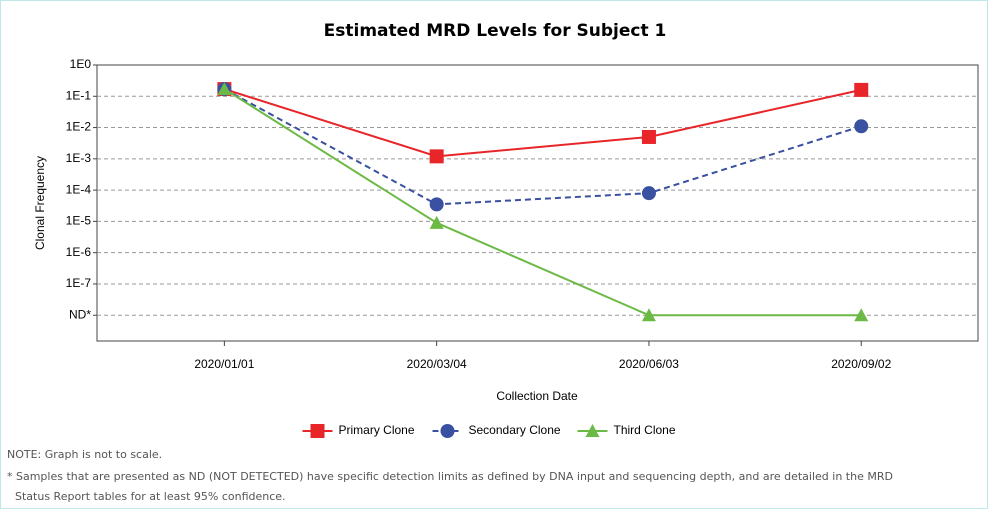 The image size is (988, 509). Describe the element at coordinates (79, 252) in the screenshot. I see `y-tick-label: 1E-6` at that location.